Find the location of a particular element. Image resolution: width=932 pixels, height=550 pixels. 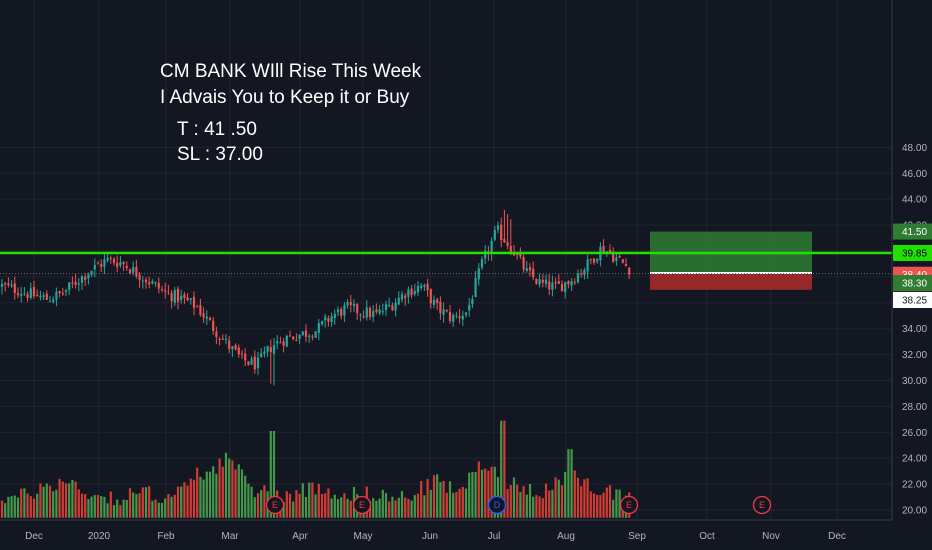

time-axis-panel is located at coordinates (466, 535).